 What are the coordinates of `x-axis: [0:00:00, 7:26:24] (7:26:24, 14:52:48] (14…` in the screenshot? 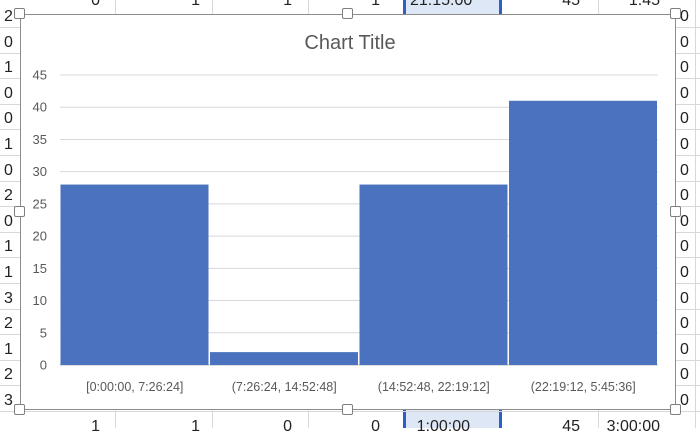 It's located at (361, 387).